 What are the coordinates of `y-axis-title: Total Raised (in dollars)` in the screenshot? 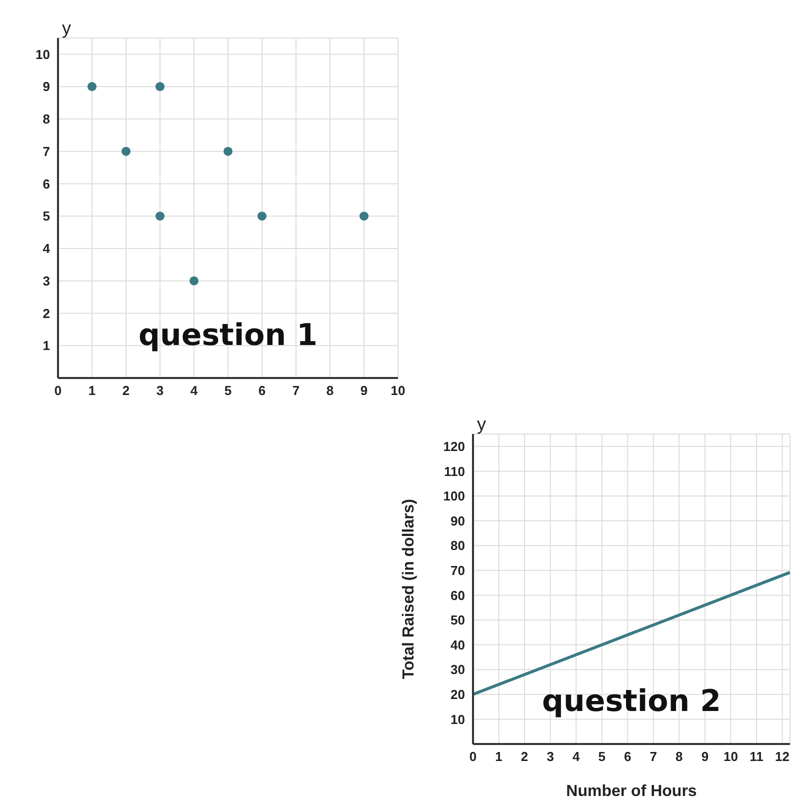 It's located at (409, 589).